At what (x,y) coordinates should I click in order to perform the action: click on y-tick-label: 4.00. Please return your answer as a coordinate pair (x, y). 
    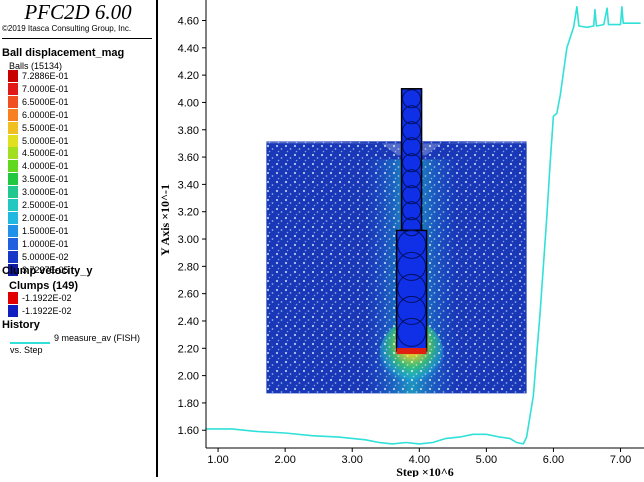
    Looking at the image, I should click on (188, 103).